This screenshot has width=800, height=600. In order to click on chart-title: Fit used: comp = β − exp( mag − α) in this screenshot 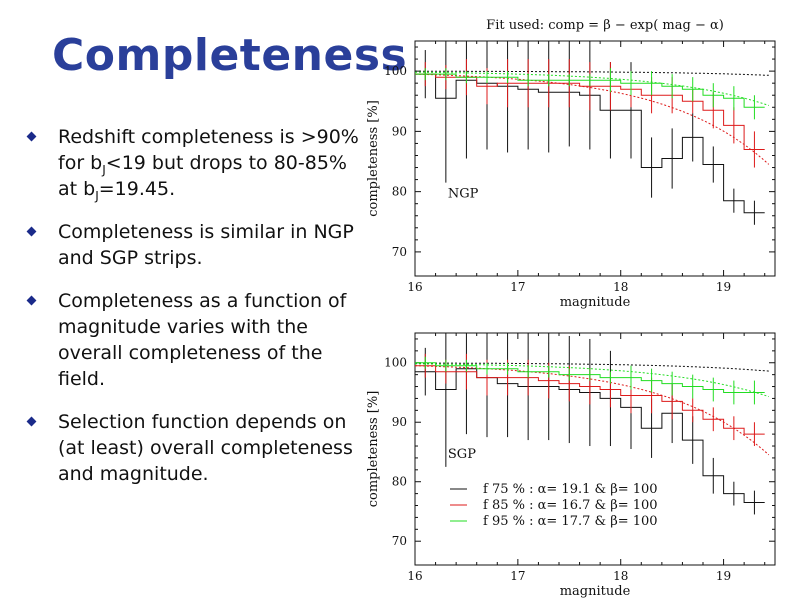, I will do `click(605, 25)`.